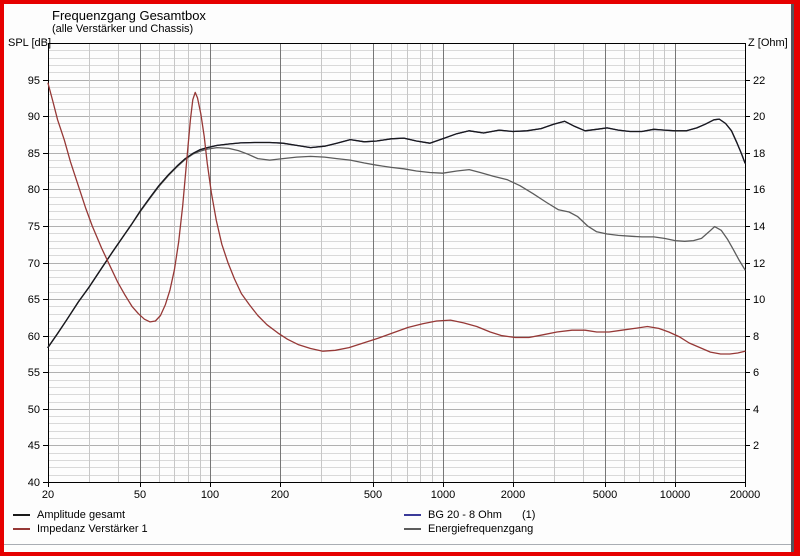 The width and height of the screenshot is (800, 556). I want to click on legend-item-amplitude: Amplitude gesamt, so click(69, 514).